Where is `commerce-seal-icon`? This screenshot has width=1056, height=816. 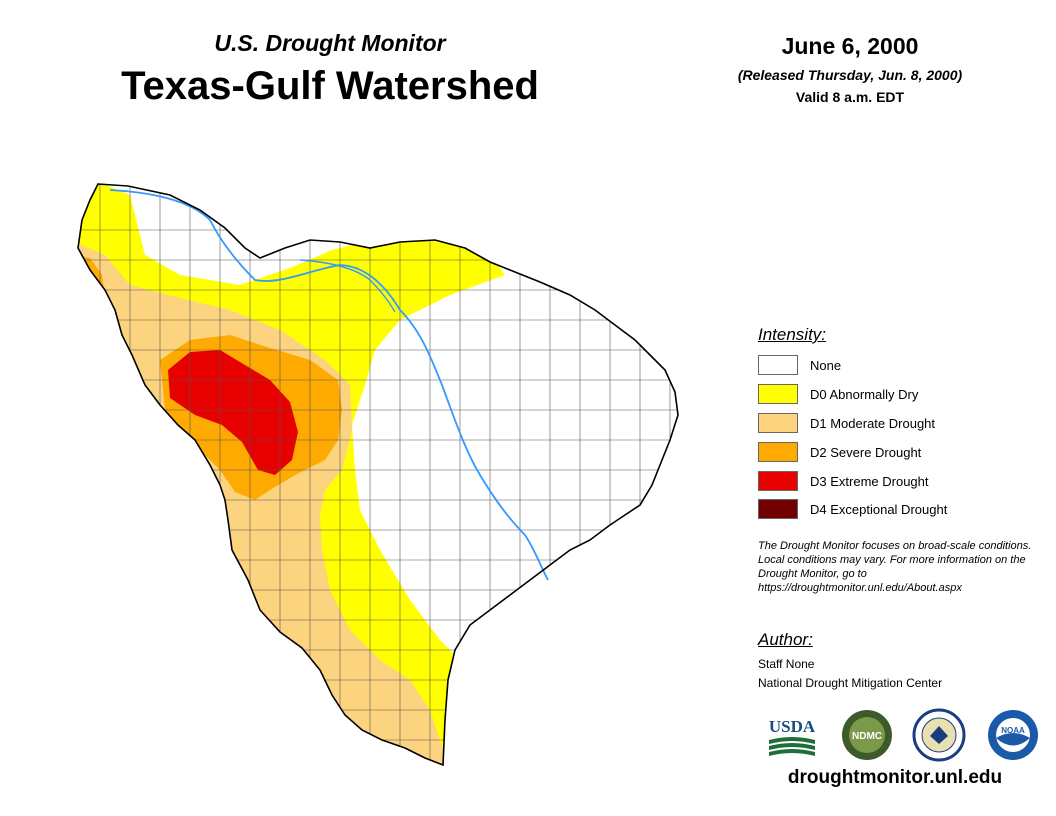
commerce-seal-icon is located at coordinates (939, 735).